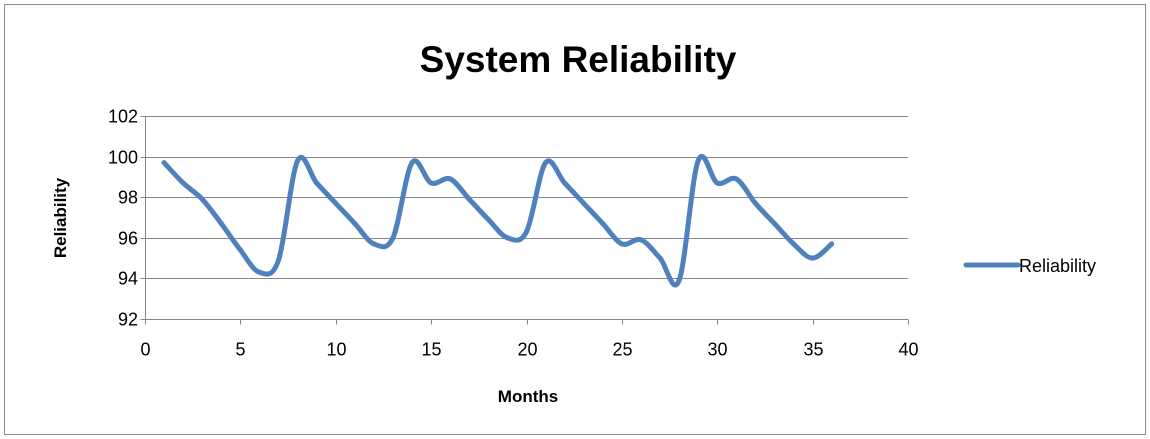  What do you see at coordinates (717, 350) in the screenshot?
I see `x-tick-label: 30` at bounding box center [717, 350].